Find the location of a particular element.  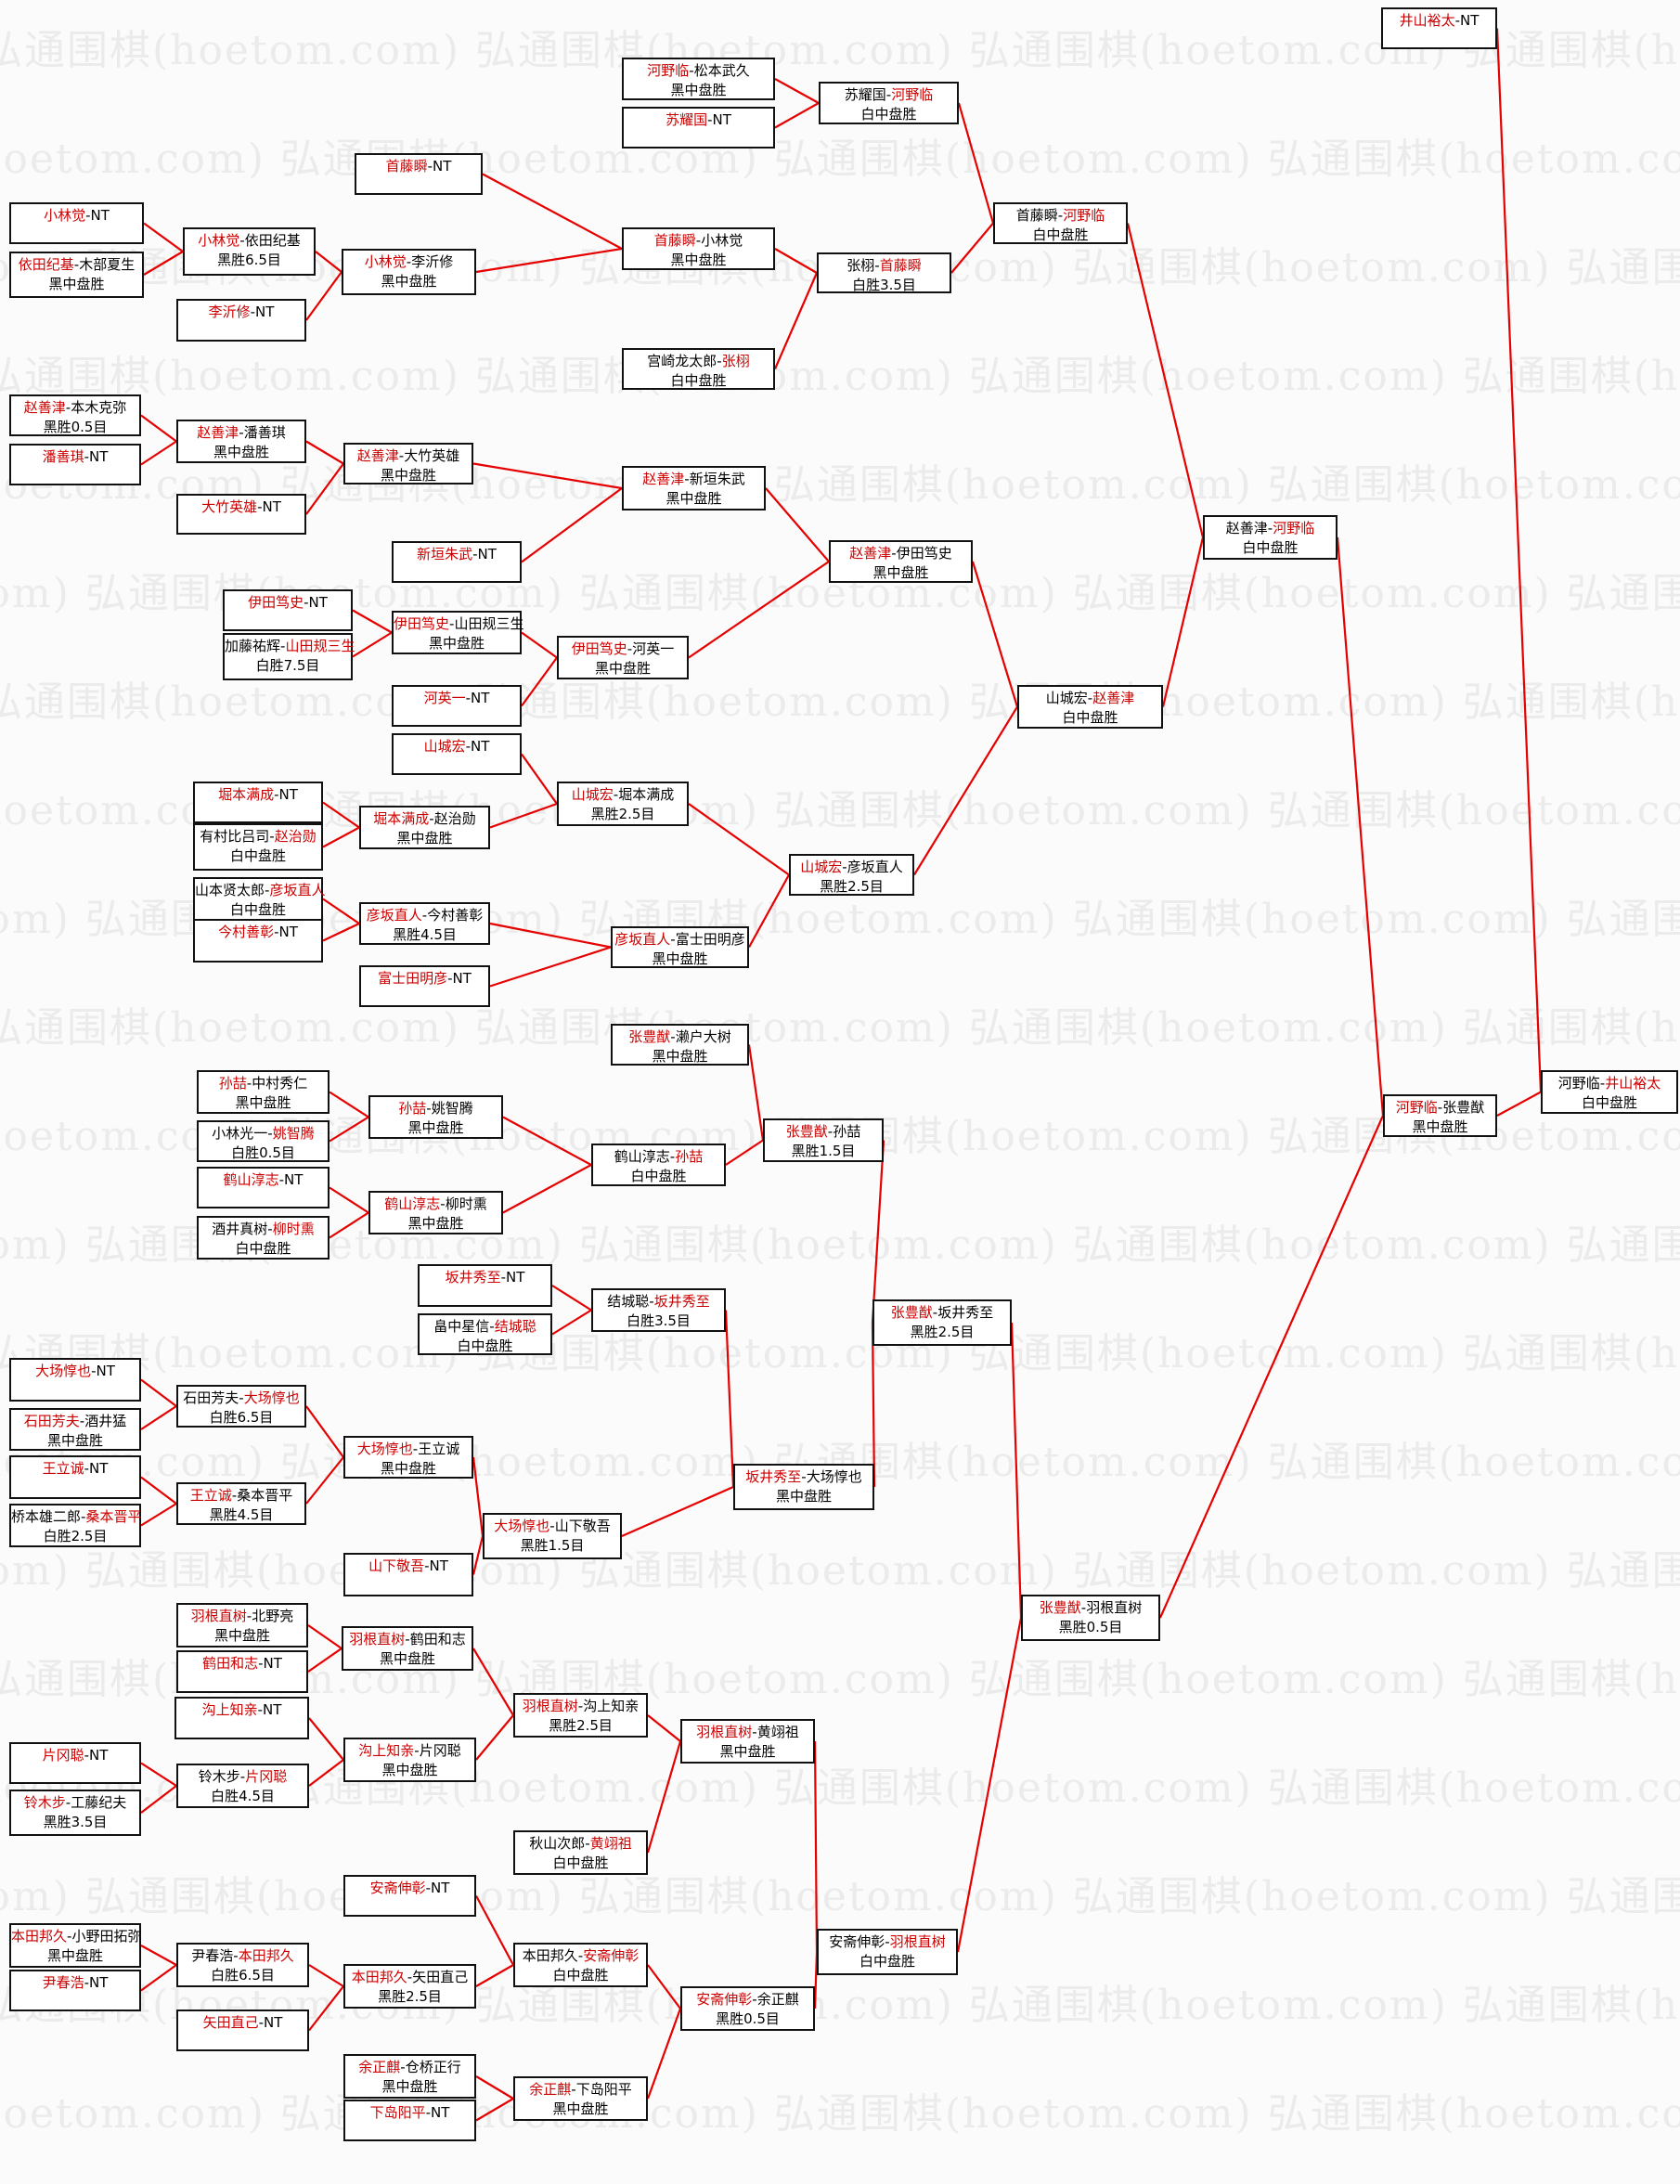

match-box-su_kono: 苏耀国-河野临 白中盘胜 is located at coordinates (889, 103).